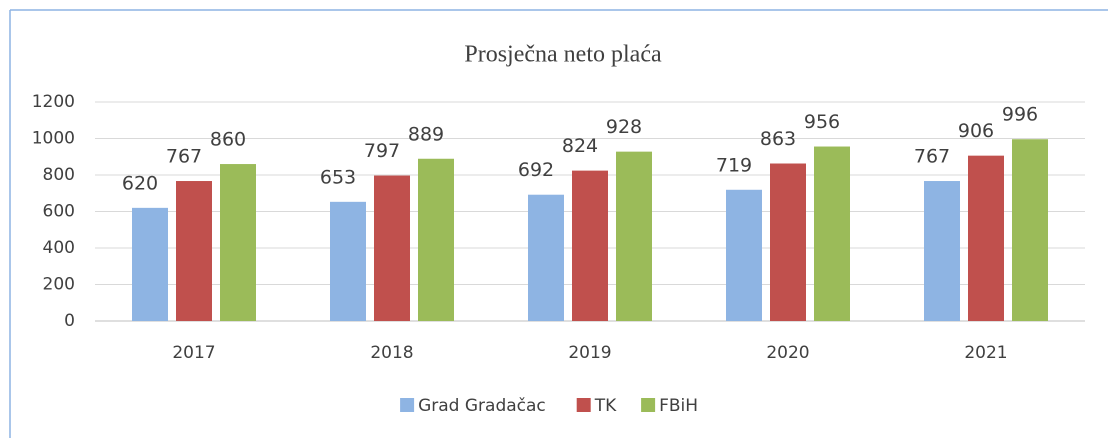  I want to click on data-label: 996, so click(1020, 115).